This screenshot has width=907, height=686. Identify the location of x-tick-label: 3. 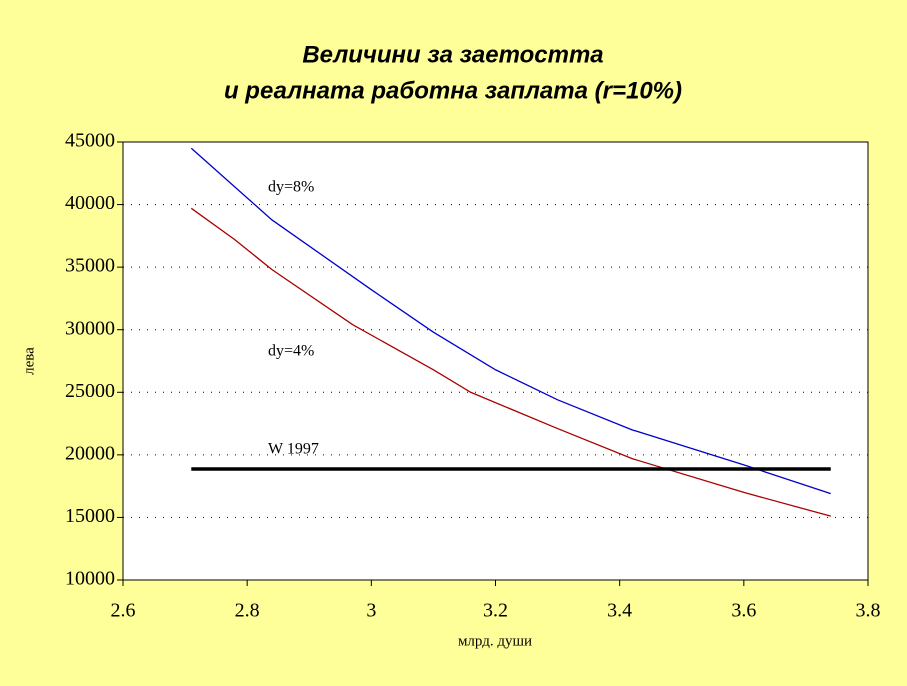
(371, 611).